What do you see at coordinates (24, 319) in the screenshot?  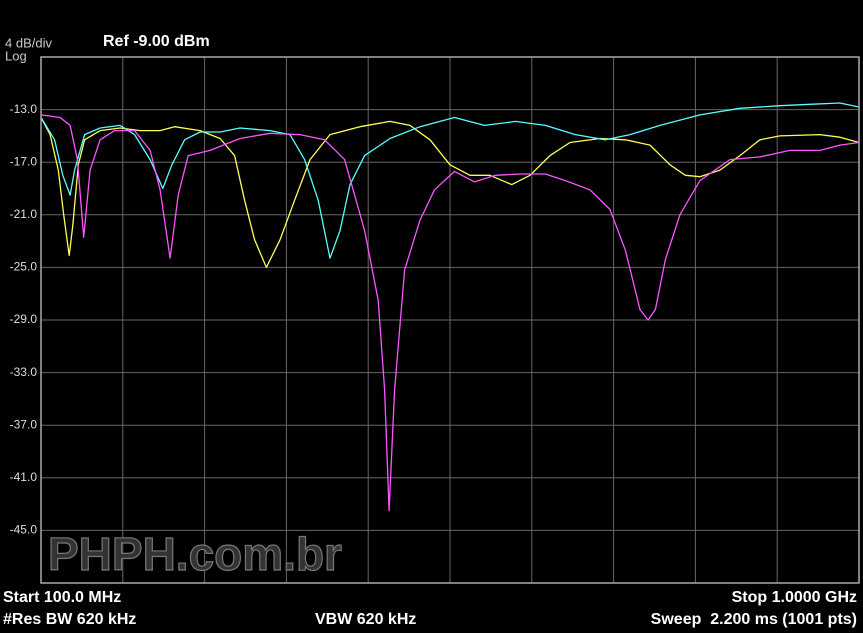 I see `y-tick-label: -29.0` at bounding box center [24, 319].